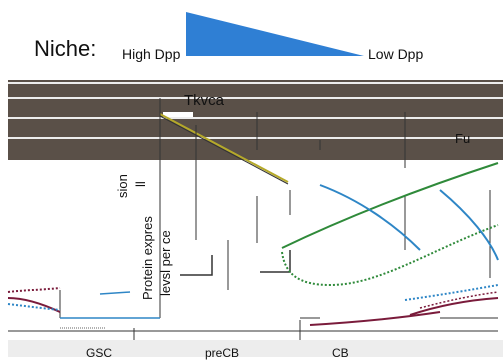 The width and height of the screenshot is (503, 360). What do you see at coordinates (65, 48) in the screenshot?
I see `niche-label: Niche:` at bounding box center [65, 48].